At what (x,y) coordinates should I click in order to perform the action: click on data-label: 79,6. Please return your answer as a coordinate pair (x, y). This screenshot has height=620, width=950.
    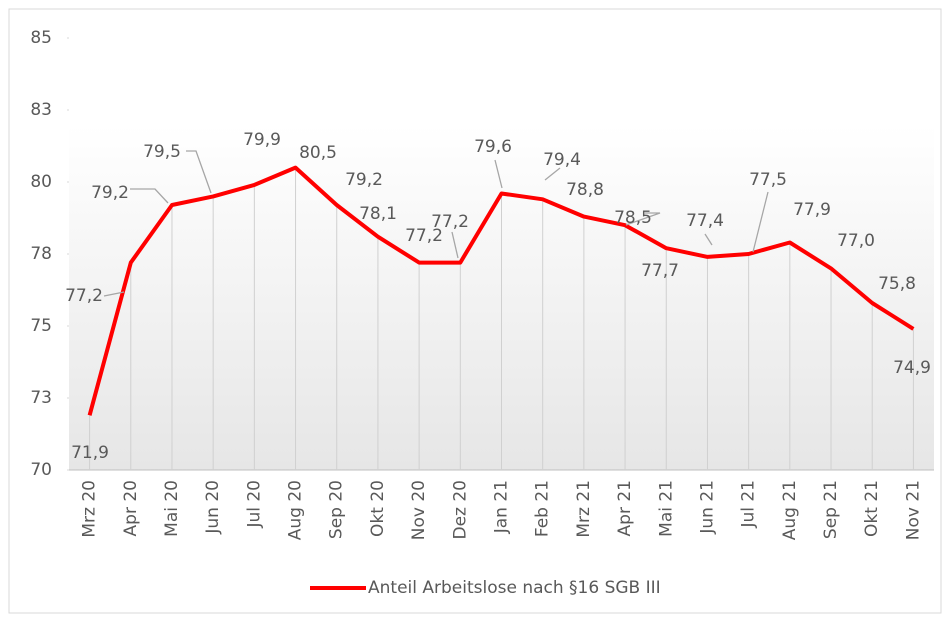
    Looking at the image, I should click on (493, 147).